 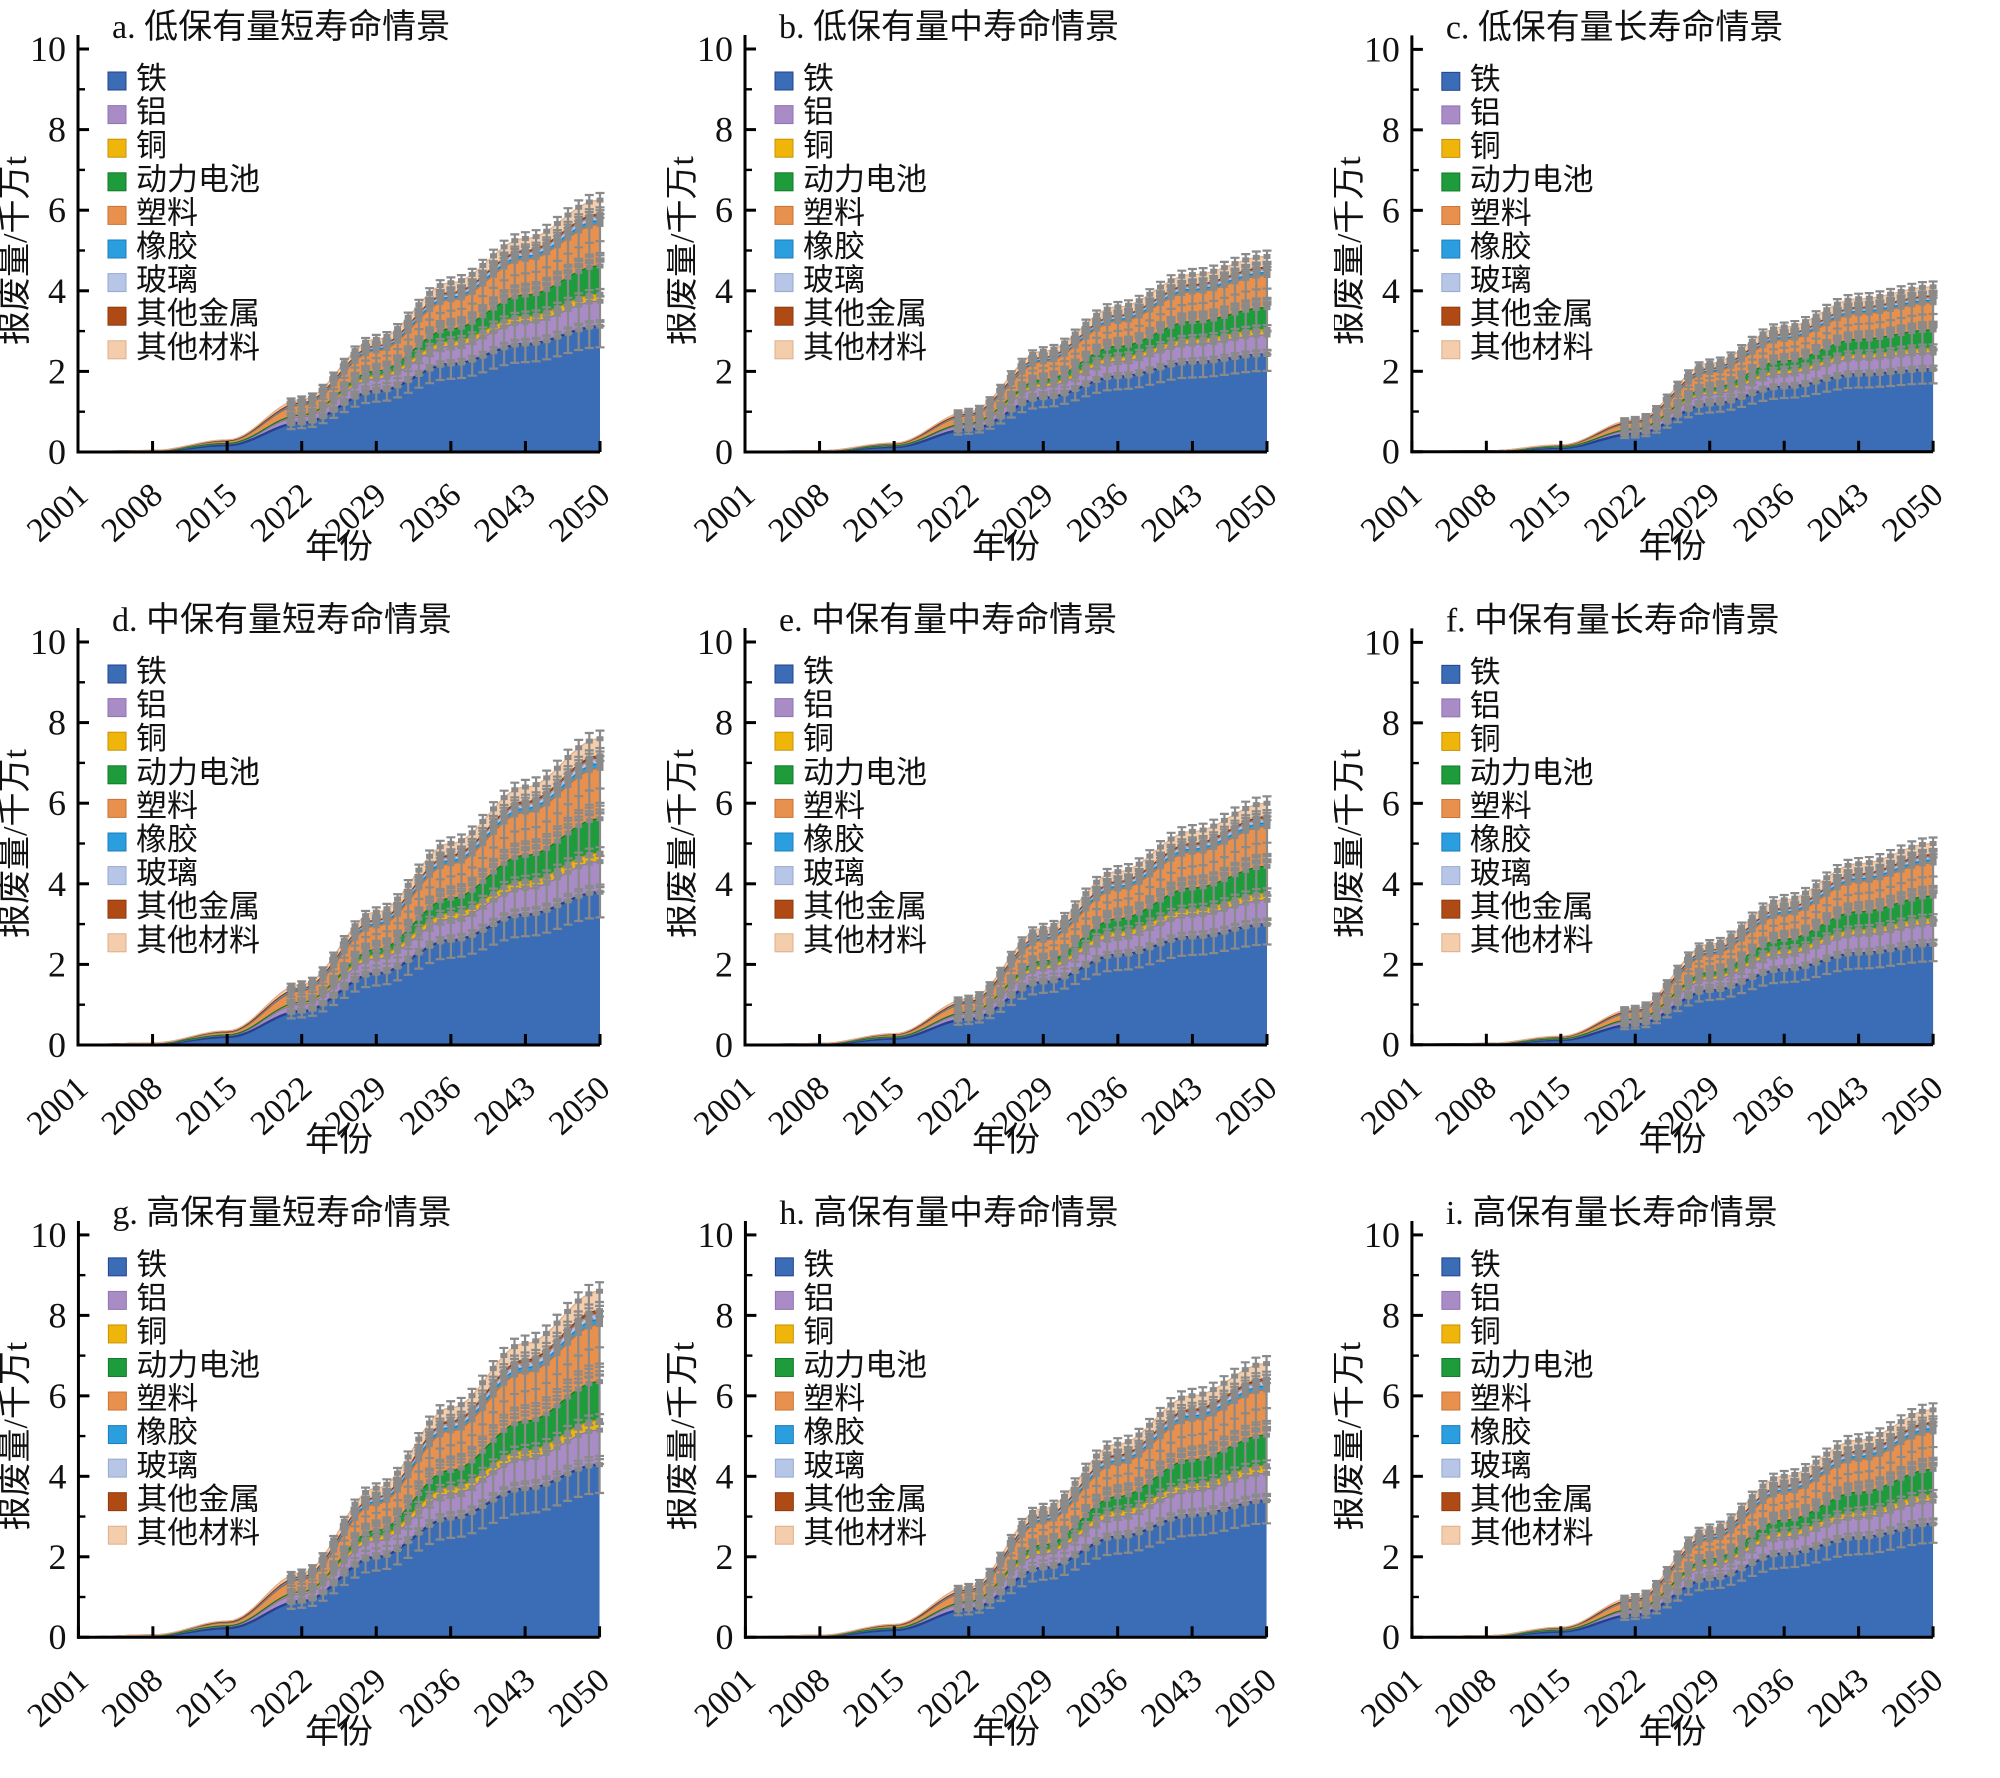 I want to click on chart-title: g. 高保有量短寿命情景, so click(x=281, y=1213).